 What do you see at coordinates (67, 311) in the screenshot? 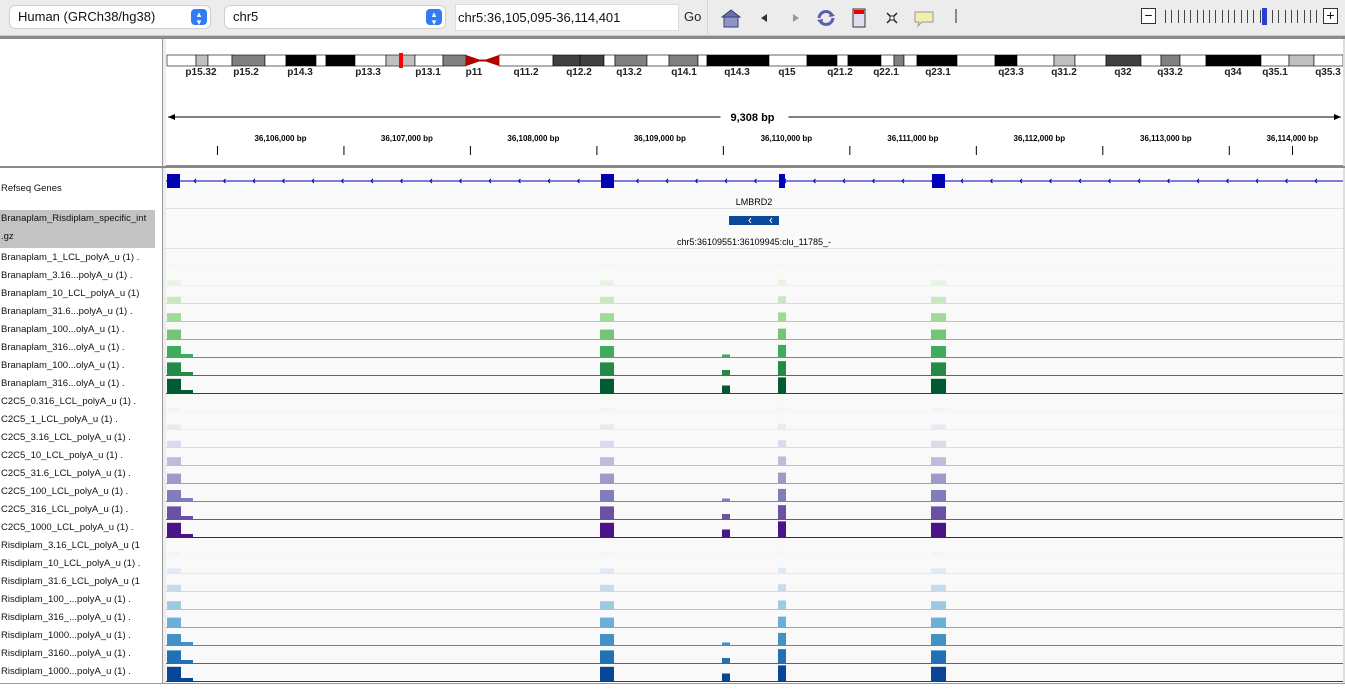
I see `track-name-coverage: Branaplam_31.6...polyA_u (1) .` at bounding box center [67, 311].